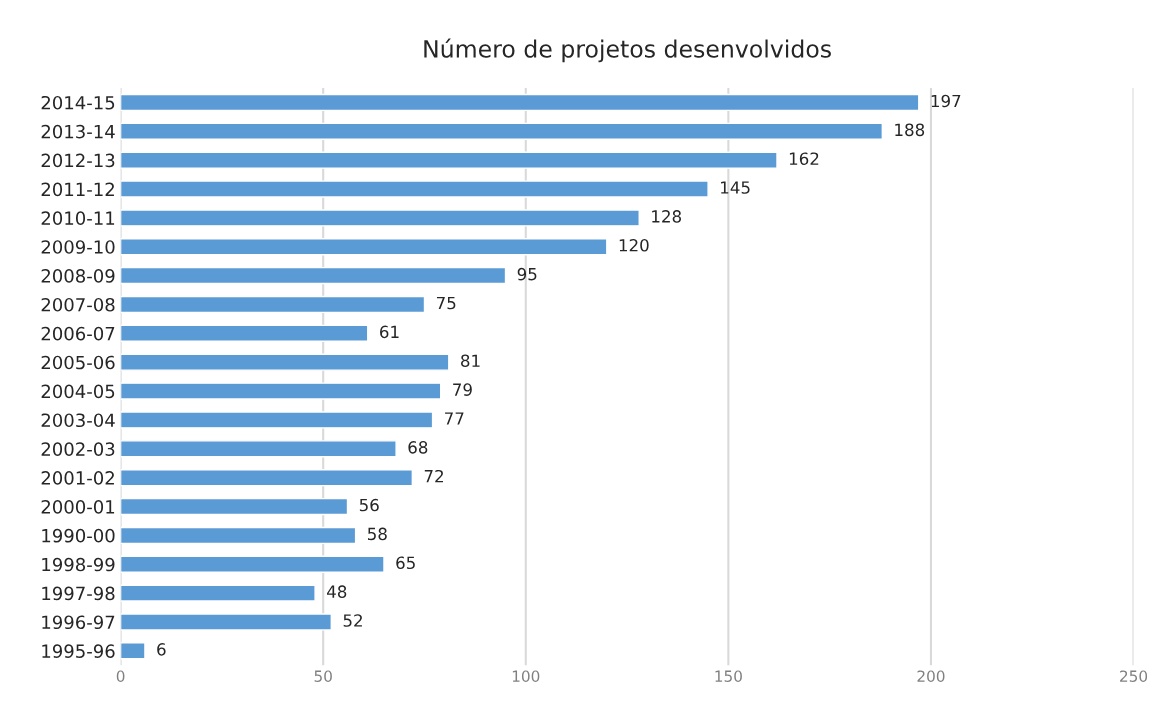  I want to click on y-tick-label: 2009-10, so click(78, 247).